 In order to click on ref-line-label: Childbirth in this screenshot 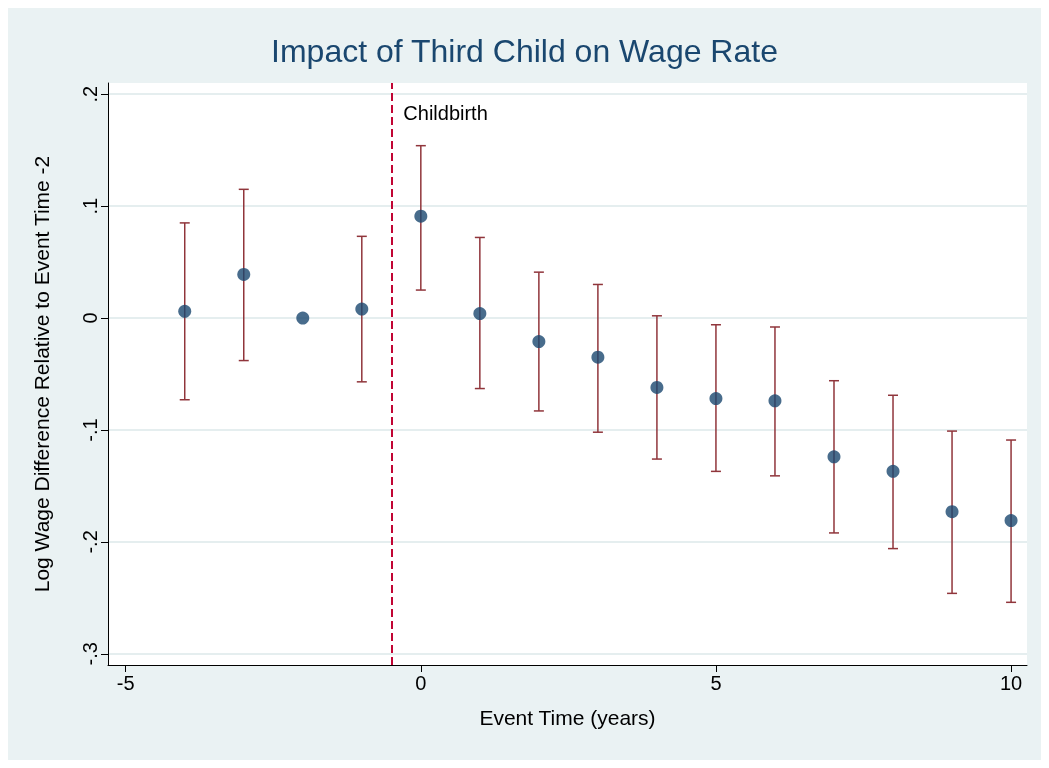, I will do `click(445, 113)`.